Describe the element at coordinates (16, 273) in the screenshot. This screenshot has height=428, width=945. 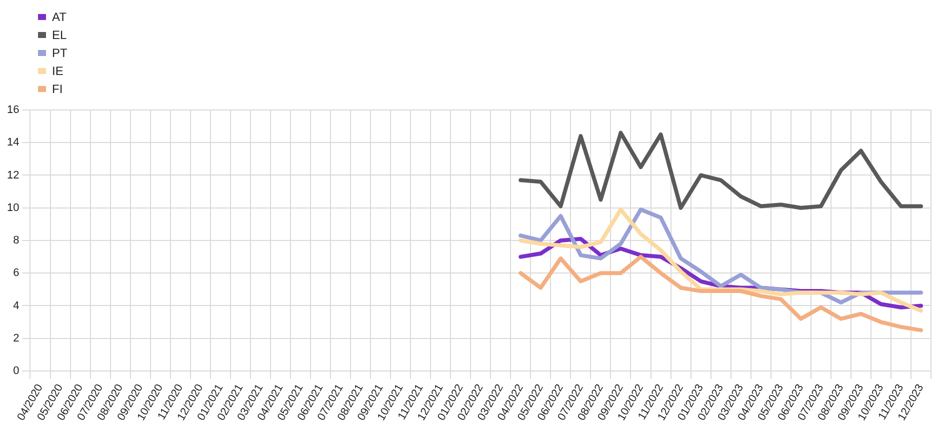
I see `y-tick-label: 6` at that location.